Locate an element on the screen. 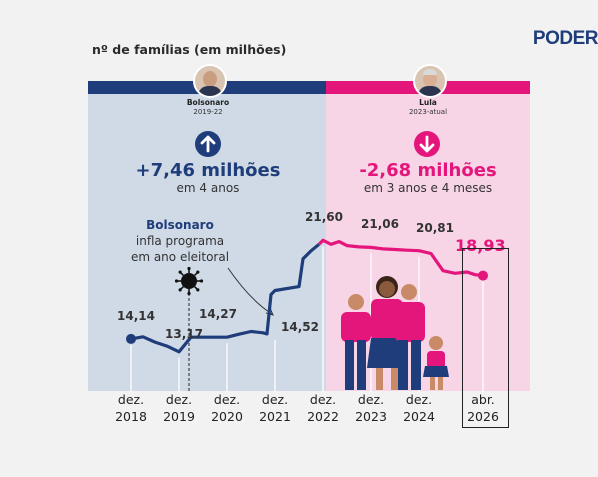  bolsonaro-change: +7,46 milhões is located at coordinates (208, 170).